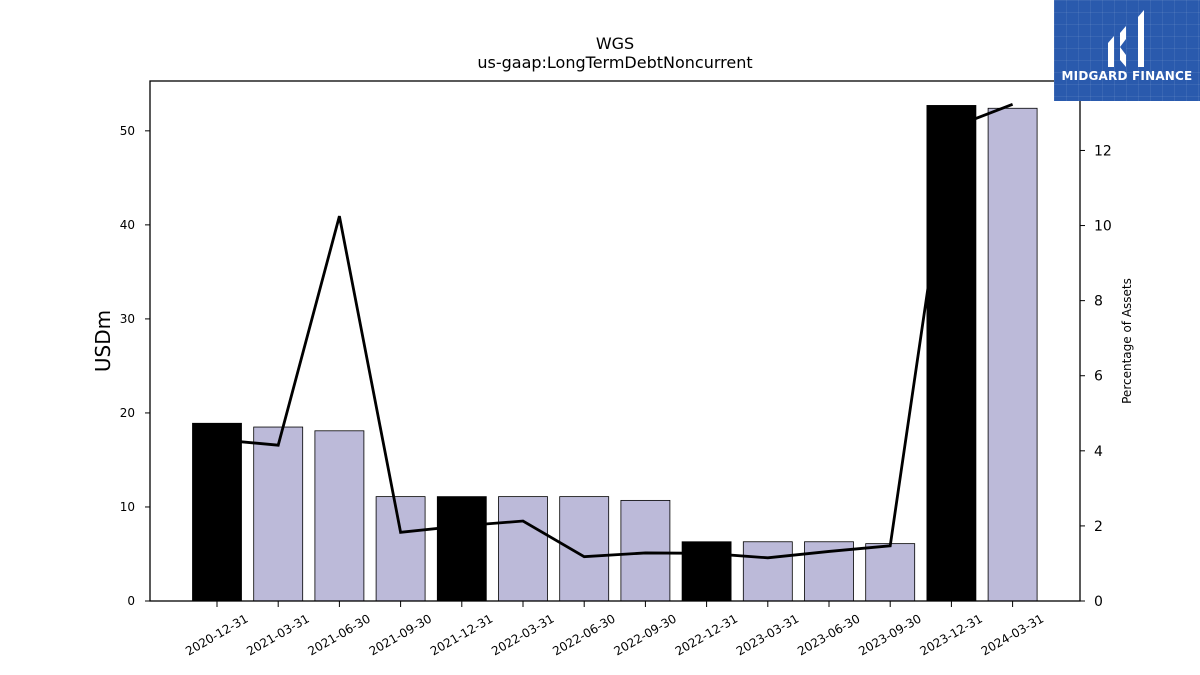 This screenshot has height=675, width=1200. What do you see at coordinates (461, 634) in the screenshot?
I see `x-tick-label: 2021-12-31` at bounding box center [461, 634].